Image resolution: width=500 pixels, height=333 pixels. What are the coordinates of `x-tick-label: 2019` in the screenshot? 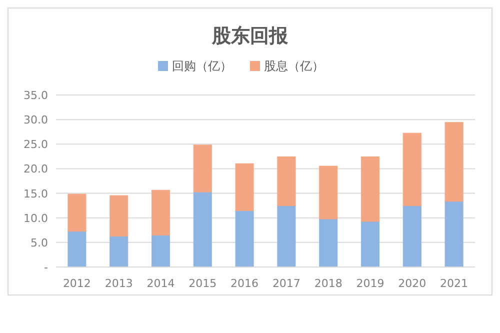 It's located at (370, 283).